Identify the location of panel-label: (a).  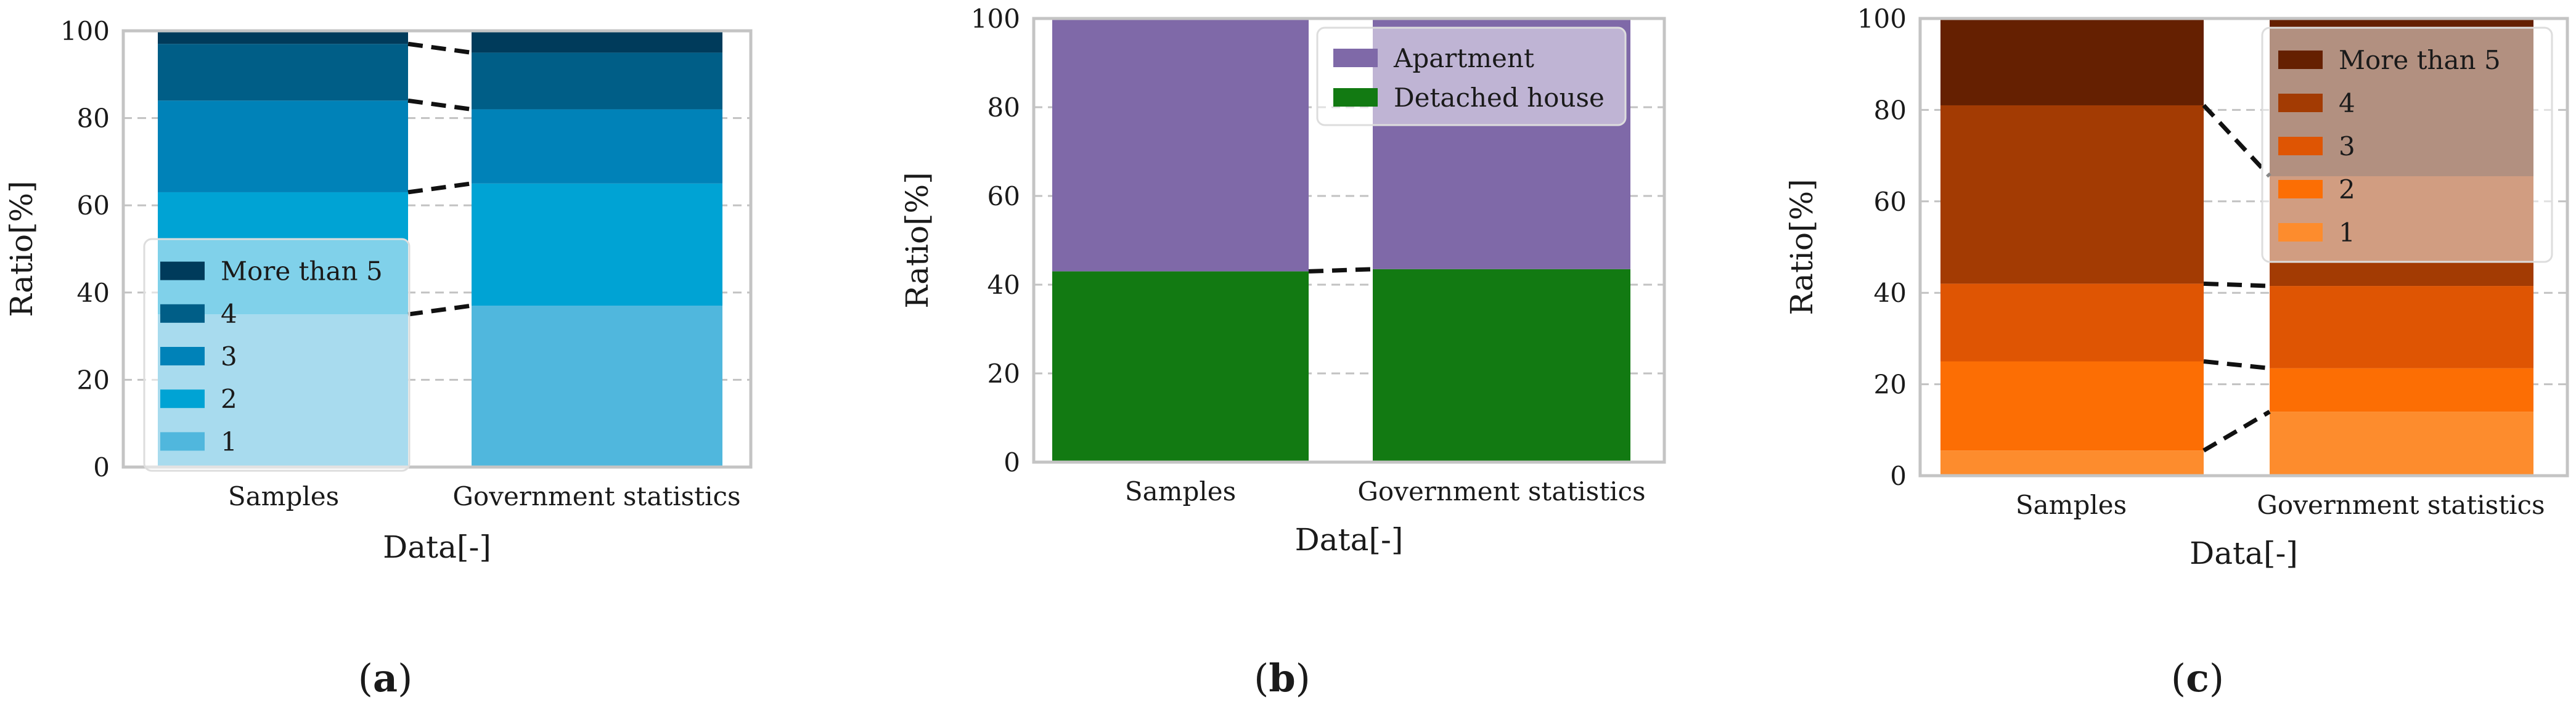
(385, 678).